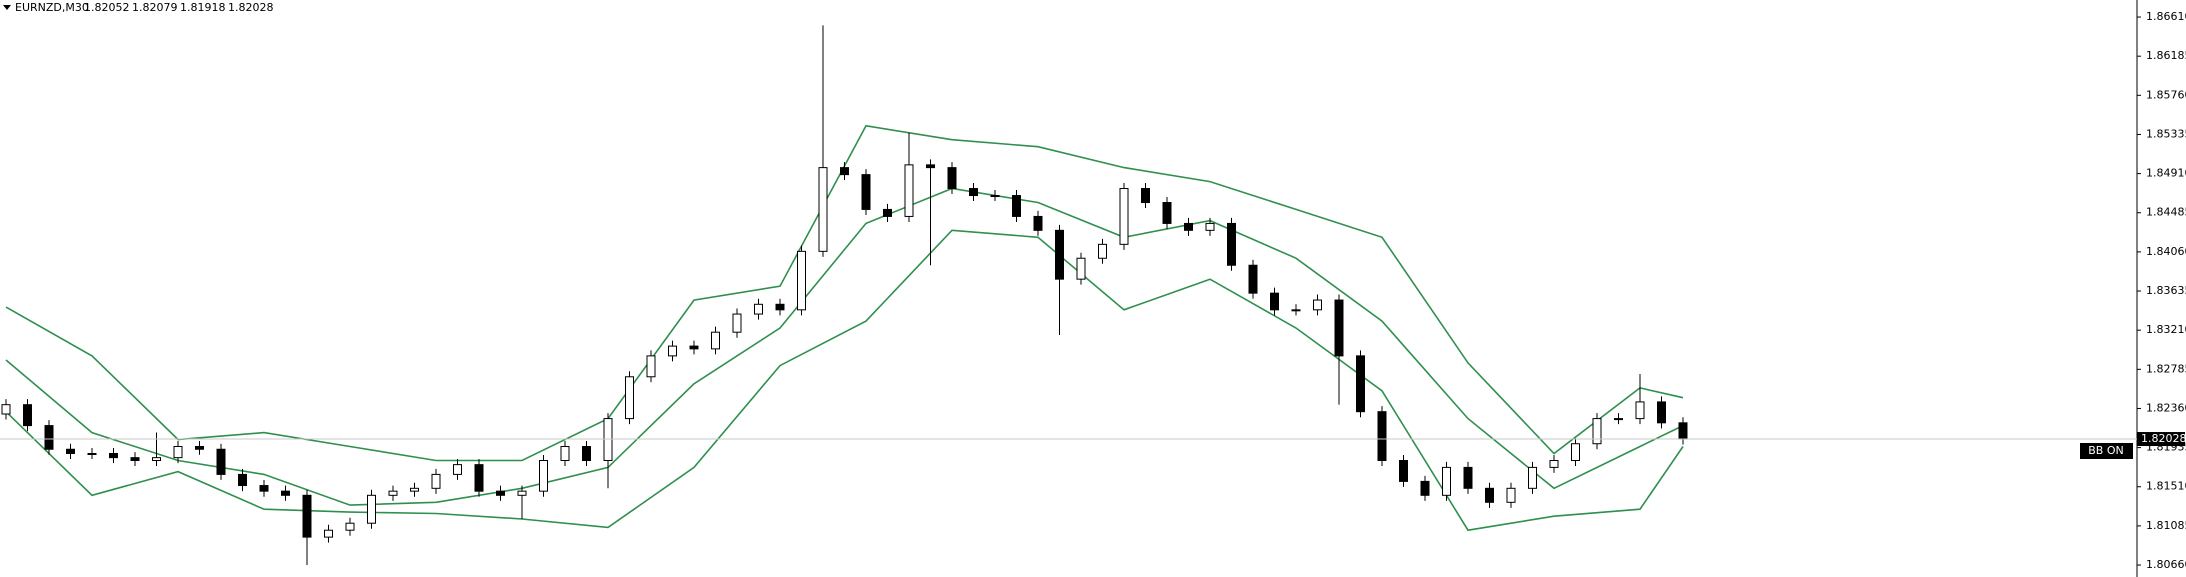  I want to click on y-tick-label: 1.83210, so click(2166, 329).